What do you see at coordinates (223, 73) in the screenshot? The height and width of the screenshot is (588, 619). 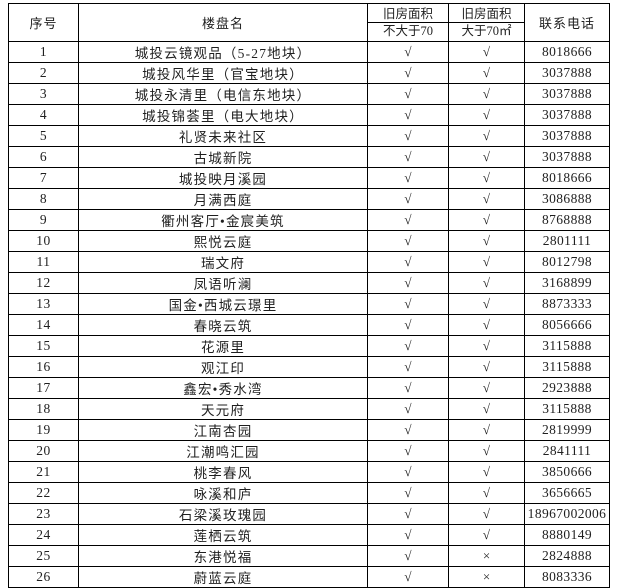 I see `cell-property-name: 城投风华里（官宝地块）` at bounding box center [223, 73].